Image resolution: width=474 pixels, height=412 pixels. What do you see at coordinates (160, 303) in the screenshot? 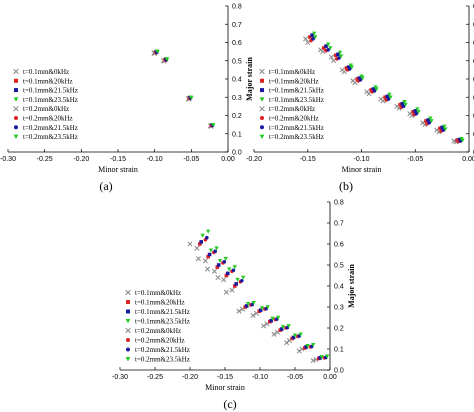
I see `legend-label: t=0.1mm&20kHz` at bounding box center [160, 303].